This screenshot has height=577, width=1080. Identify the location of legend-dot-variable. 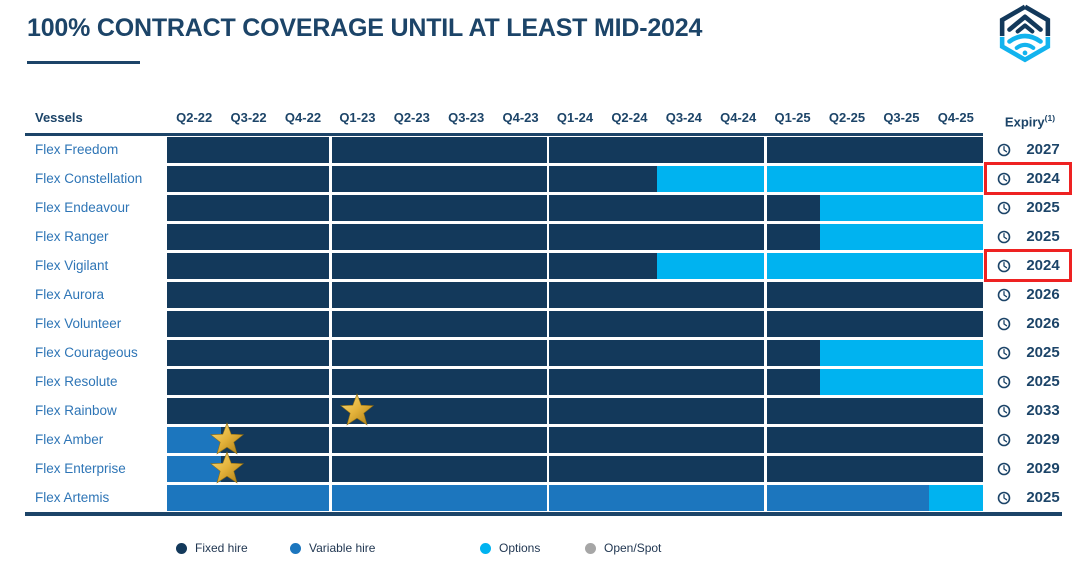
(295, 548).